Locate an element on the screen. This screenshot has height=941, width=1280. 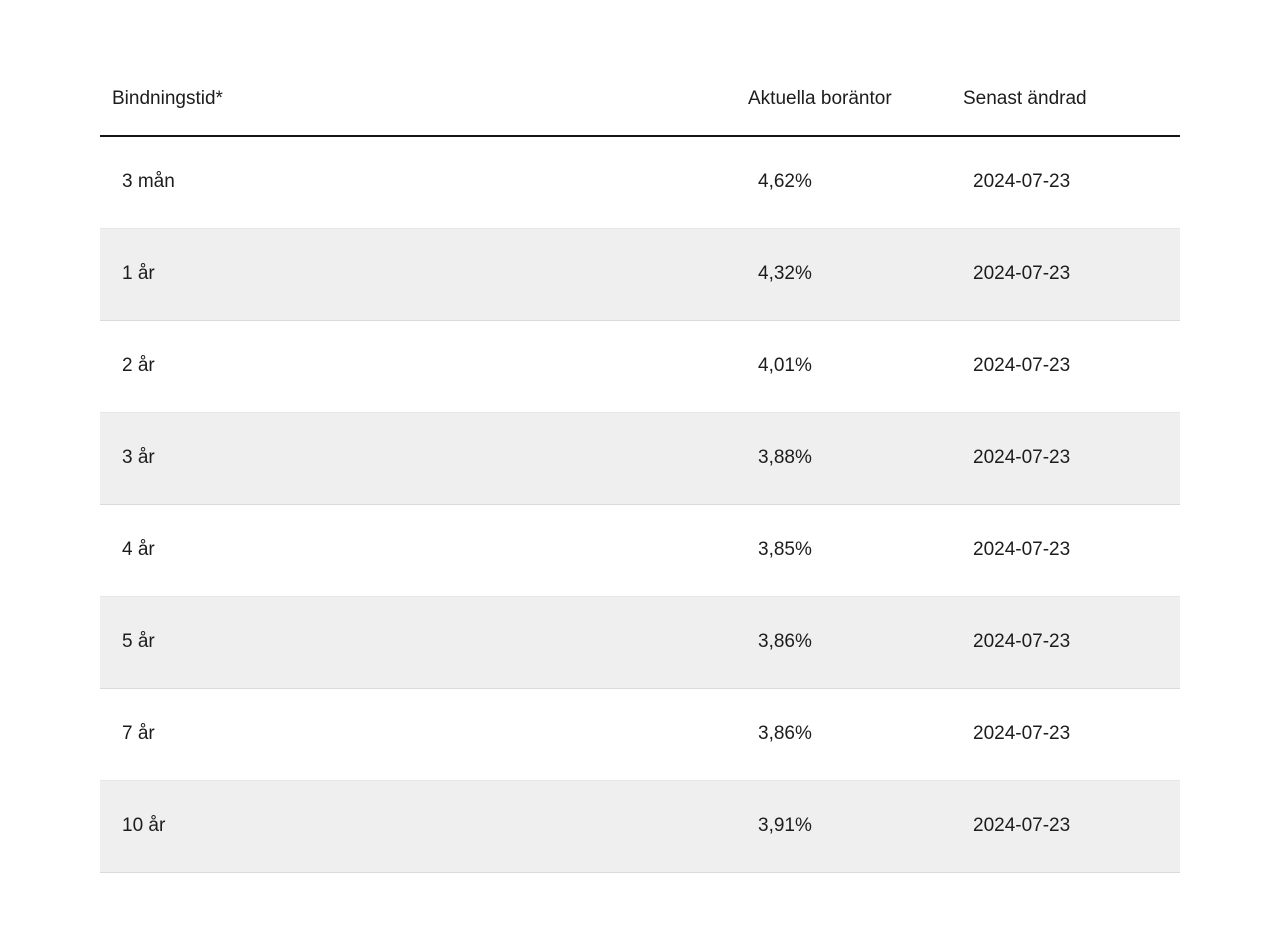
table-row: 2 år 4,01% 2024-07-23 is located at coordinates (640, 366).